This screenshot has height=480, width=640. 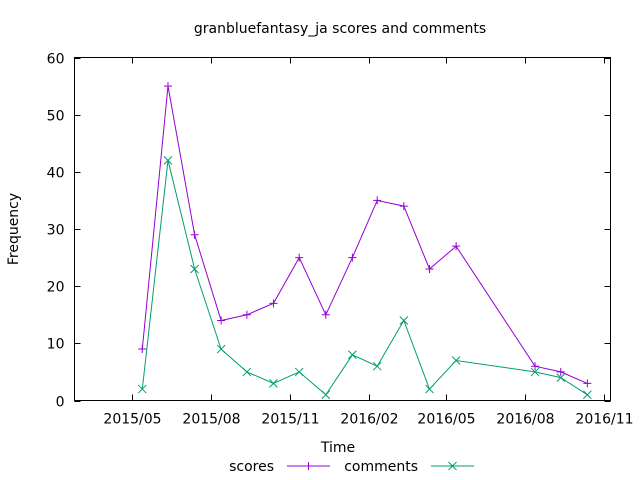 What do you see at coordinates (14, 229) in the screenshot?
I see `y-axis-label: Frequency` at bounding box center [14, 229].